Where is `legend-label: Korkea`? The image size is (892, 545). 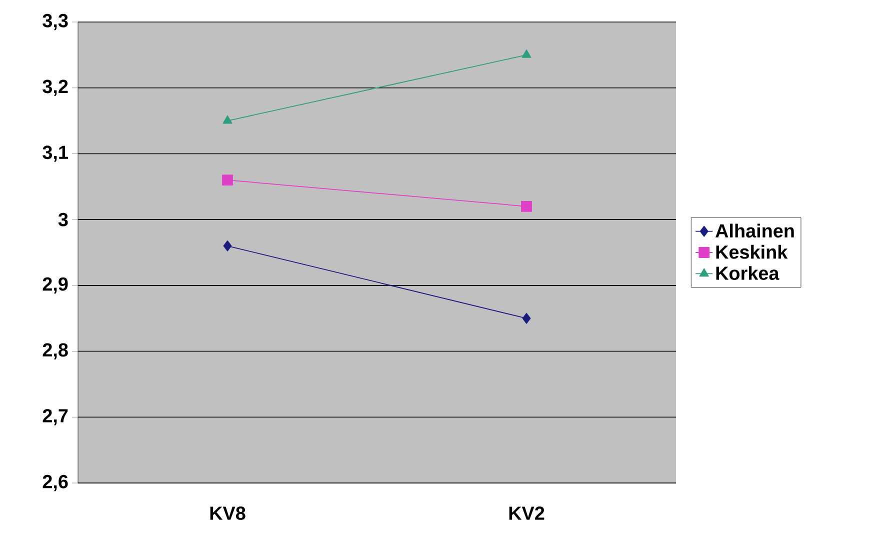 legend-label: Korkea is located at coordinates (748, 273).